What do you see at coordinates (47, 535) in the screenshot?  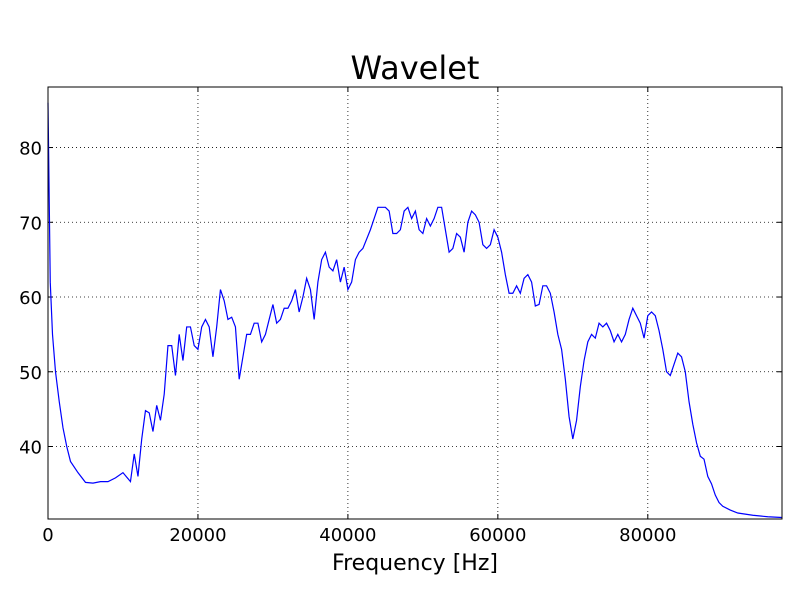 I see `x-tick-label: 0` at bounding box center [47, 535].